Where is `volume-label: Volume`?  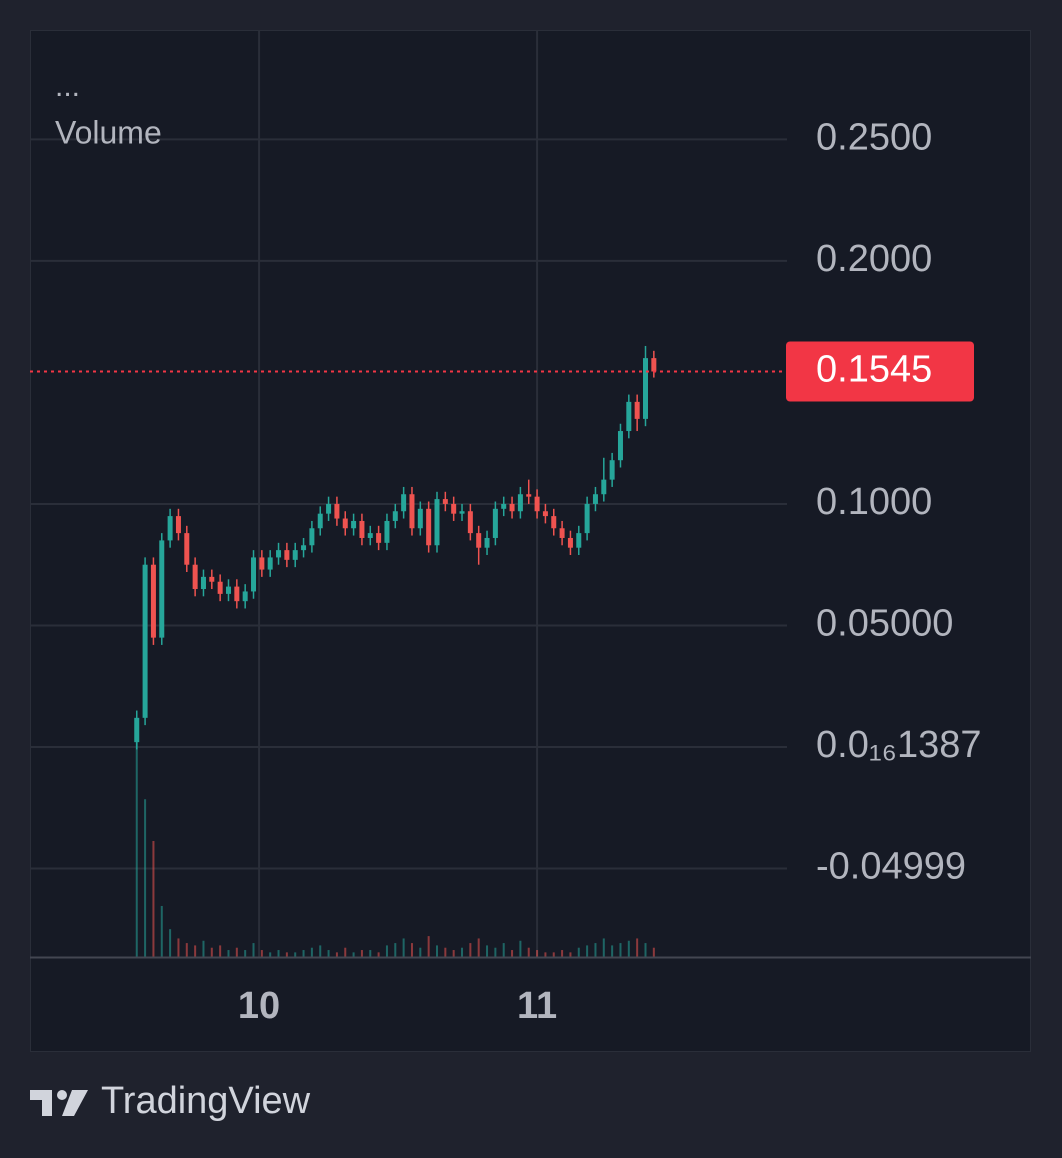 volume-label: Volume is located at coordinates (108, 132).